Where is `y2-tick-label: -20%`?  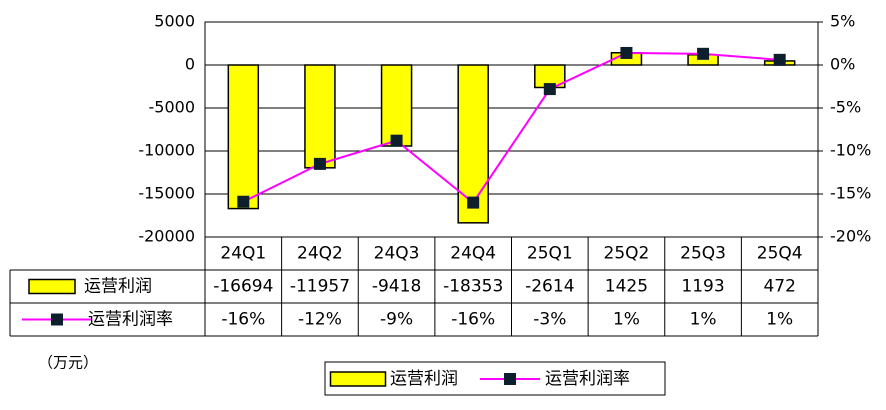 y2-tick-label: -20% is located at coordinates (850, 236).